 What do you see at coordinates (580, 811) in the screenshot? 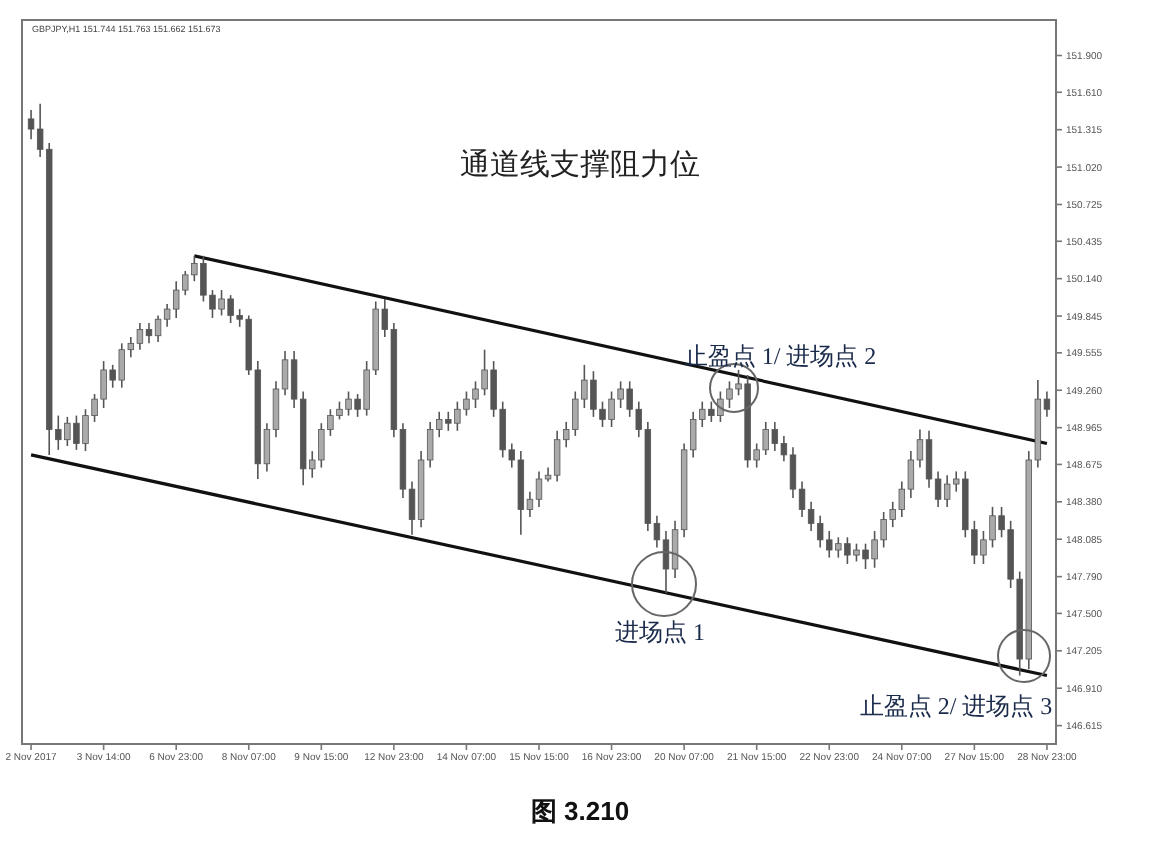
I see `caption: 图 3.210` at bounding box center [580, 811].